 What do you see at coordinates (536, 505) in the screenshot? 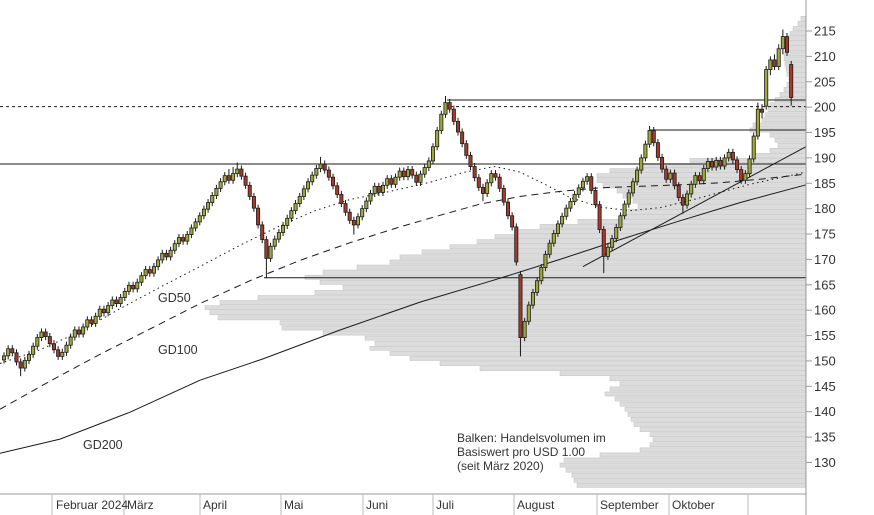
I see `x-axis-month-label: August` at bounding box center [536, 505].